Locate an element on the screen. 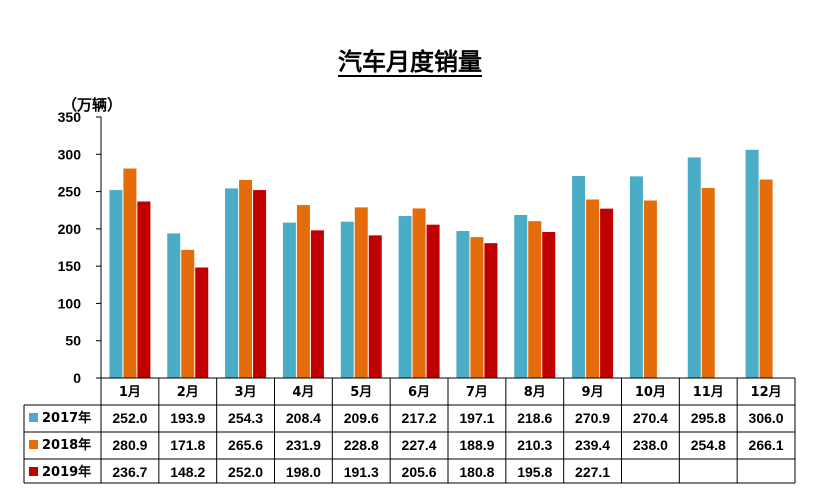 The image size is (820, 501). y-tick-label: 0 is located at coordinates (77, 378).